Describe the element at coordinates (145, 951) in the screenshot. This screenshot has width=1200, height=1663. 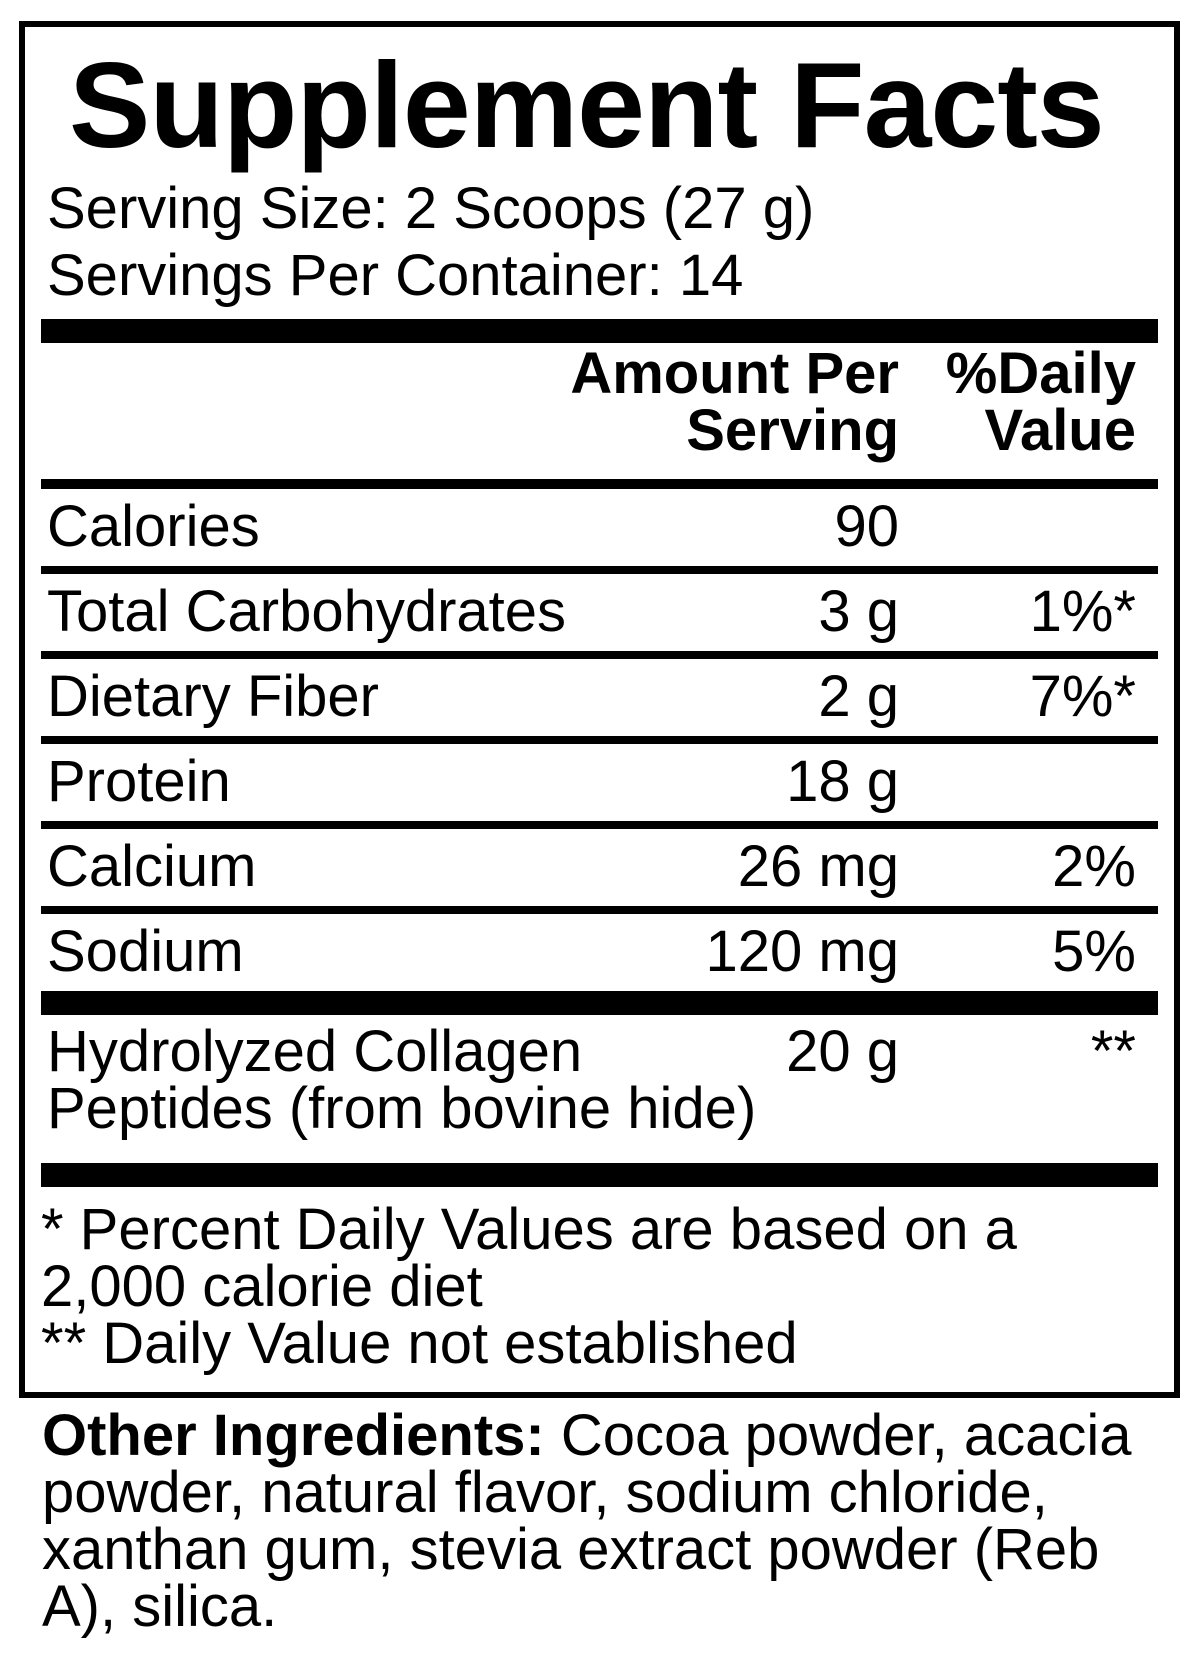
I see `nutrient-name: Sodium` at that location.